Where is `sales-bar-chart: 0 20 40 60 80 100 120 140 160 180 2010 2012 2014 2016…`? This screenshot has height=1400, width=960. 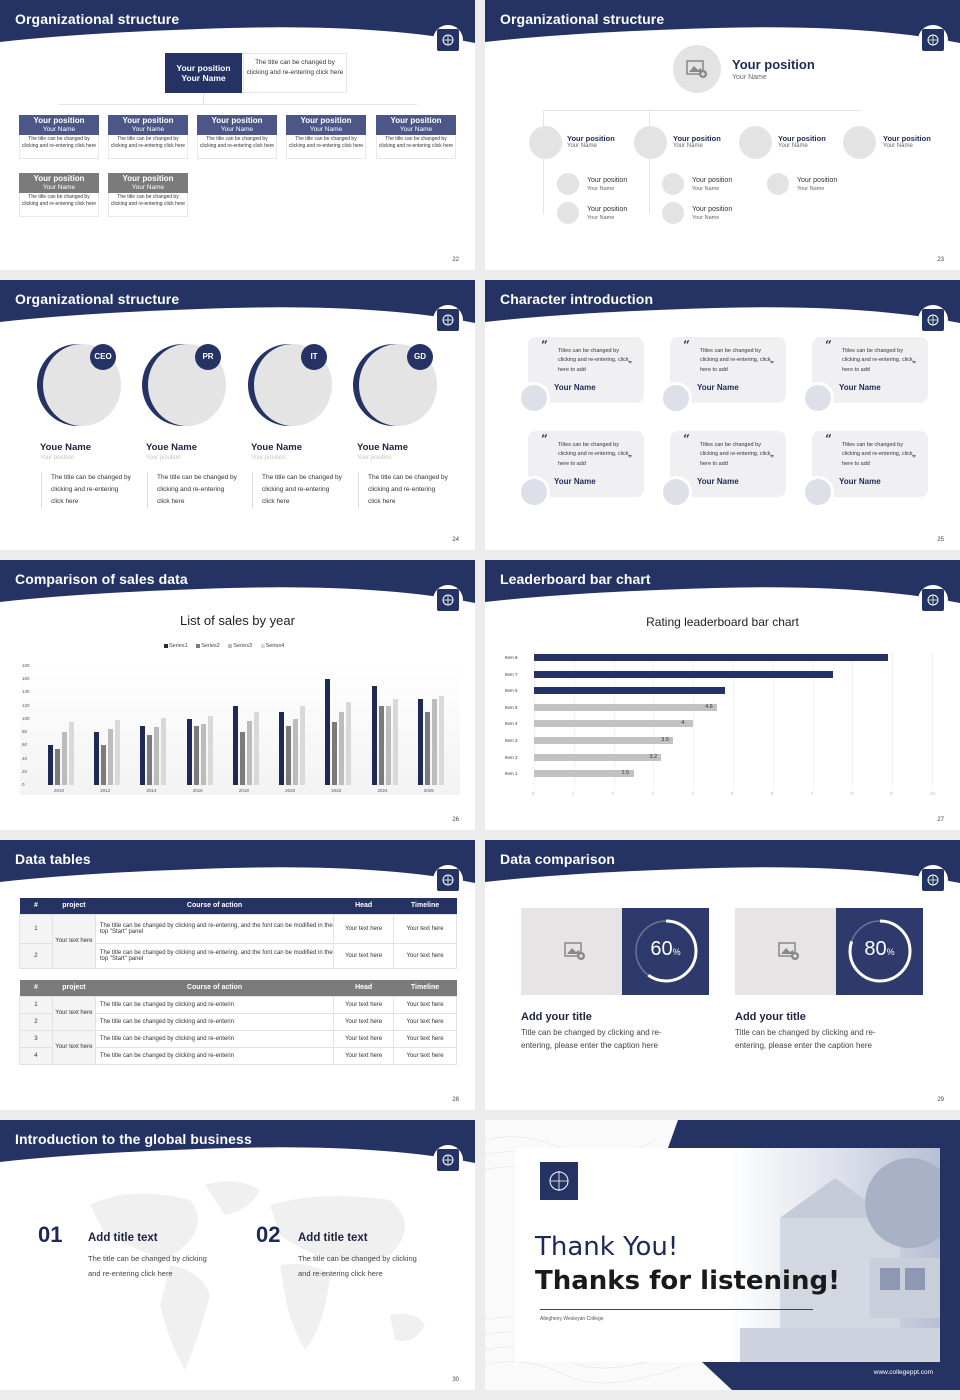 sales-bar-chart: 0 20 40 60 80 100 120 140 160 180 2010 2012 2014 2016… is located at coordinates (240, 727).